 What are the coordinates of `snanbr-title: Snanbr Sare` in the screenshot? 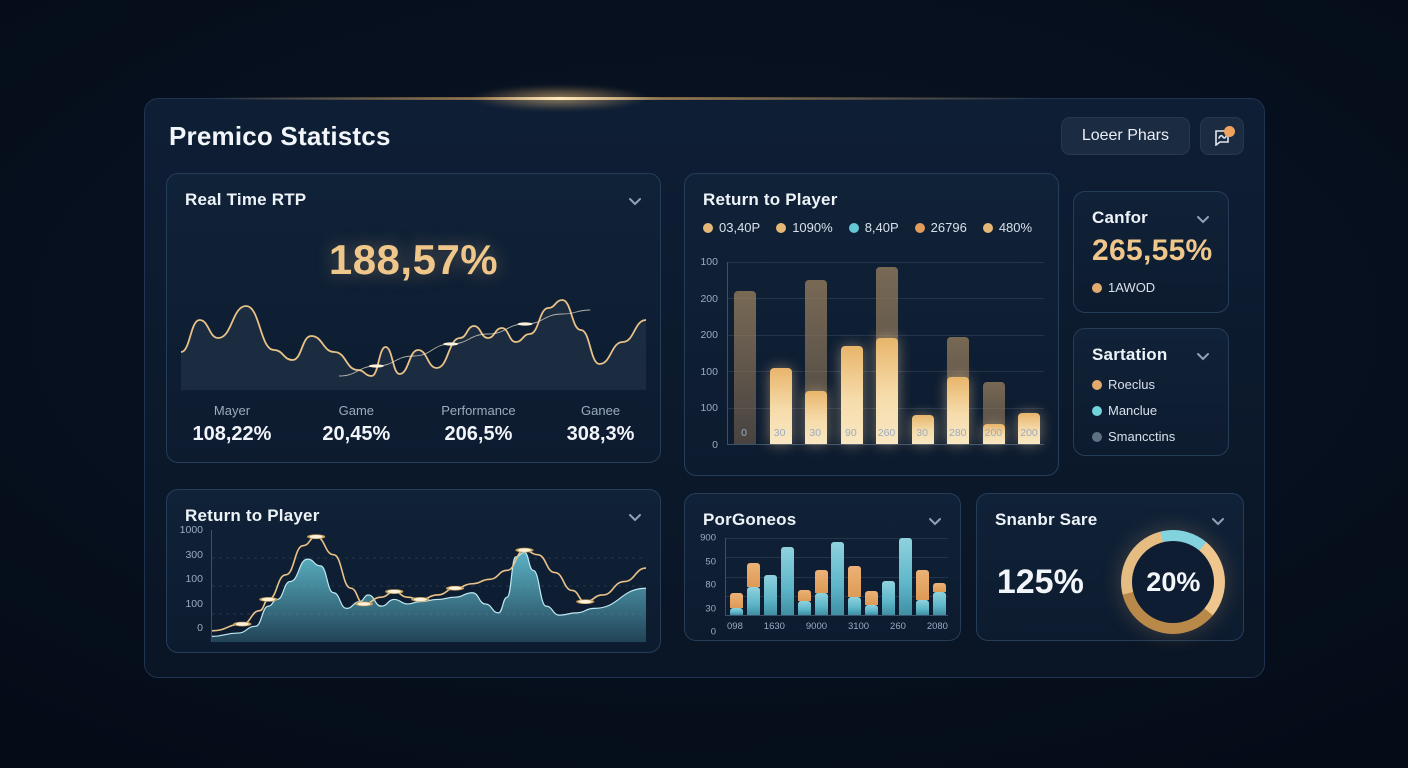 It's located at (1046, 519).